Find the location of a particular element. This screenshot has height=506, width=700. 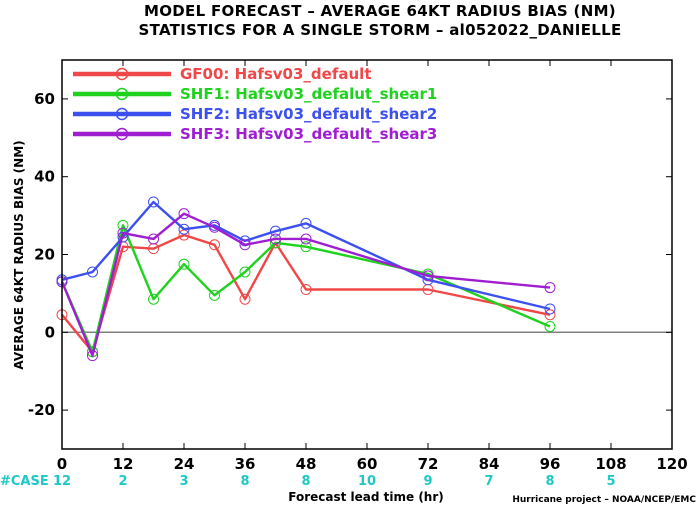

legend-label: SHF3: Hafsv03_default_shear3 is located at coordinates (308, 134).